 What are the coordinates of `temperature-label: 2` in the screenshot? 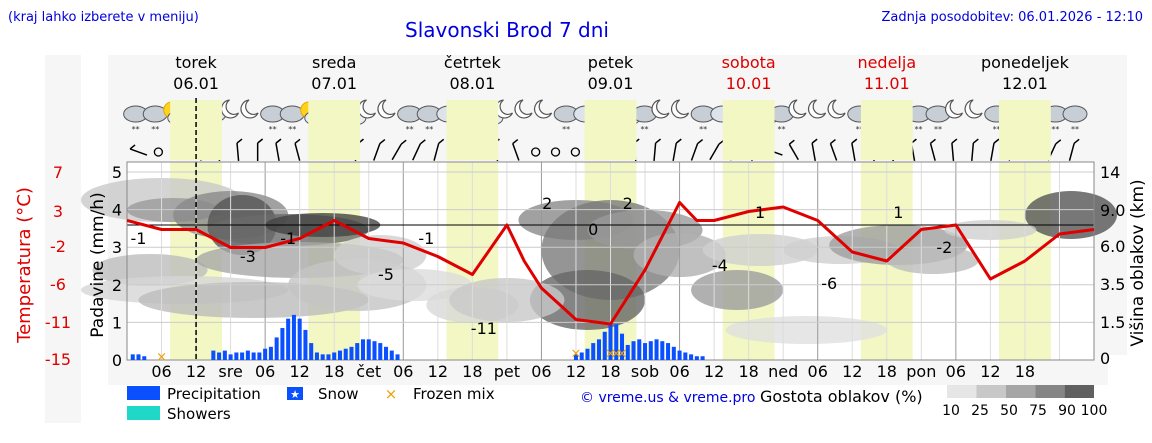 It's located at (547, 203).